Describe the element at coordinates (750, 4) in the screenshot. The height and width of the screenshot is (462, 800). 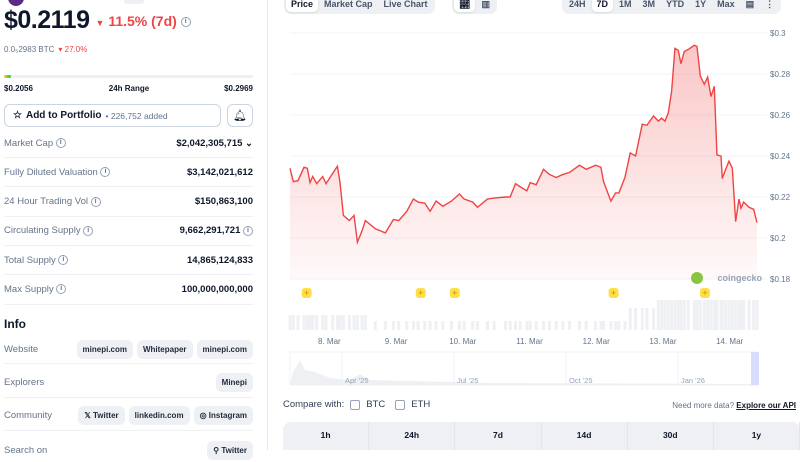
I see `calendar-icon: ▤` at that location.